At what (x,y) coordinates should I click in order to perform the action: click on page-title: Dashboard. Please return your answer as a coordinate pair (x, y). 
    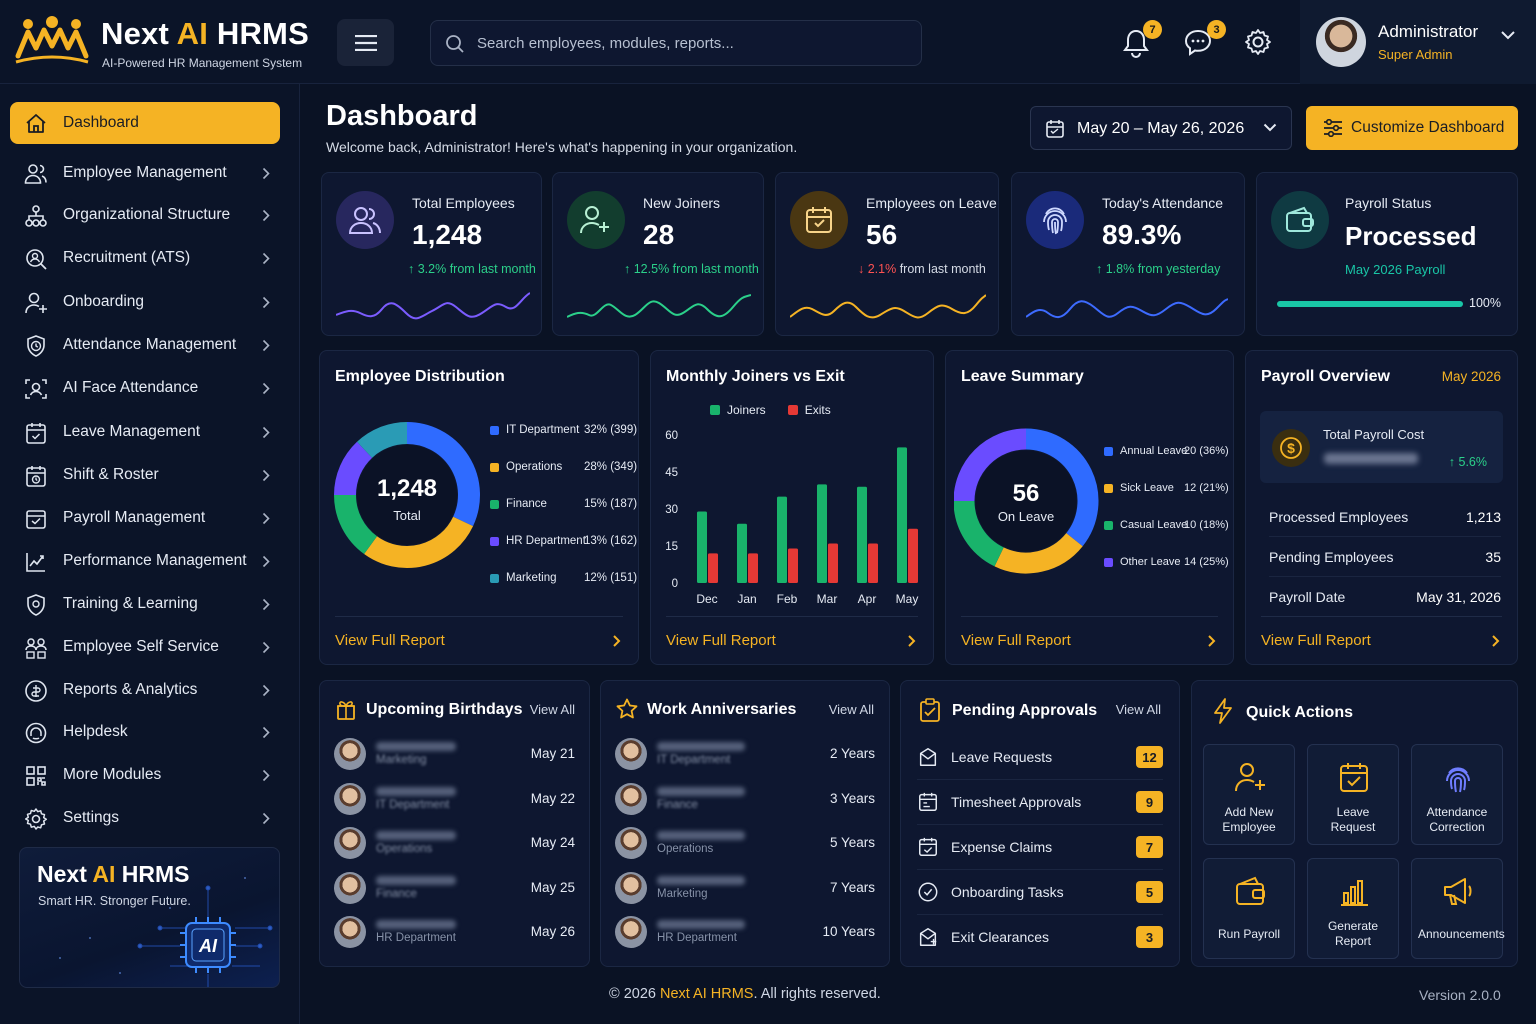
    Looking at the image, I should click on (402, 116).